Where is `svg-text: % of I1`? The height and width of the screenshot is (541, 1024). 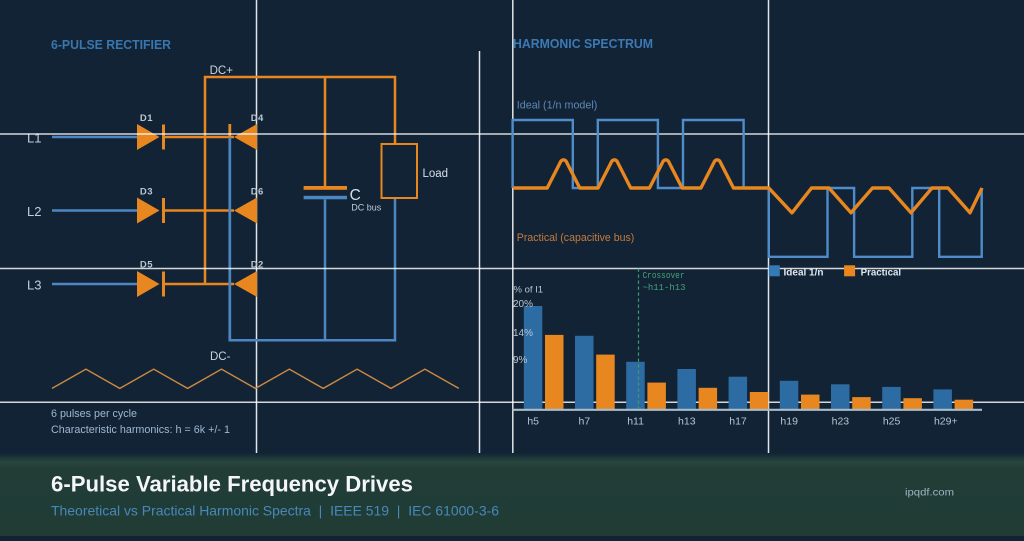
svg-text: % of I1 is located at coordinates (529, 290).